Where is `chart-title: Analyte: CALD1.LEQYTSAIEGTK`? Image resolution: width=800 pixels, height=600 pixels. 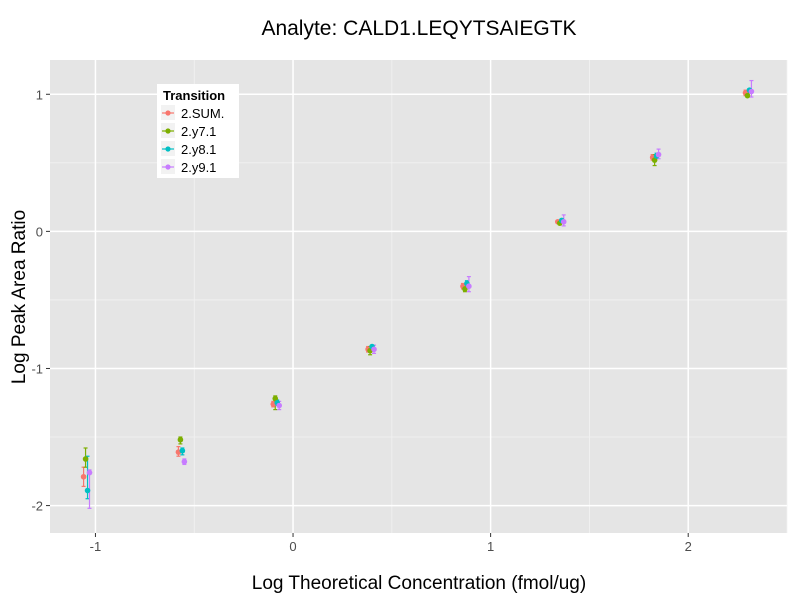 chart-title: Analyte: CALD1.LEQYTSAIEGTK is located at coordinates (418, 28).